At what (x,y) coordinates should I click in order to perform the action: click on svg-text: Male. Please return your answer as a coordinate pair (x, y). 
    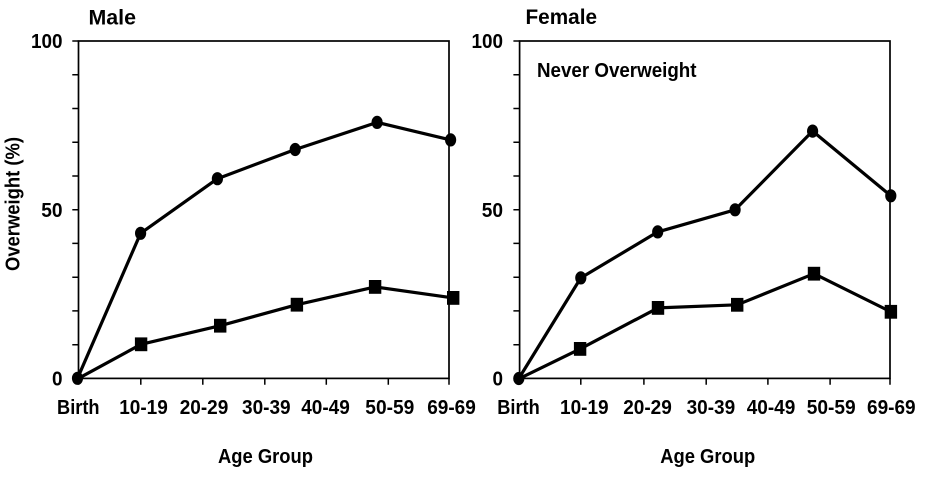
    Looking at the image, I should click on (113, 17).